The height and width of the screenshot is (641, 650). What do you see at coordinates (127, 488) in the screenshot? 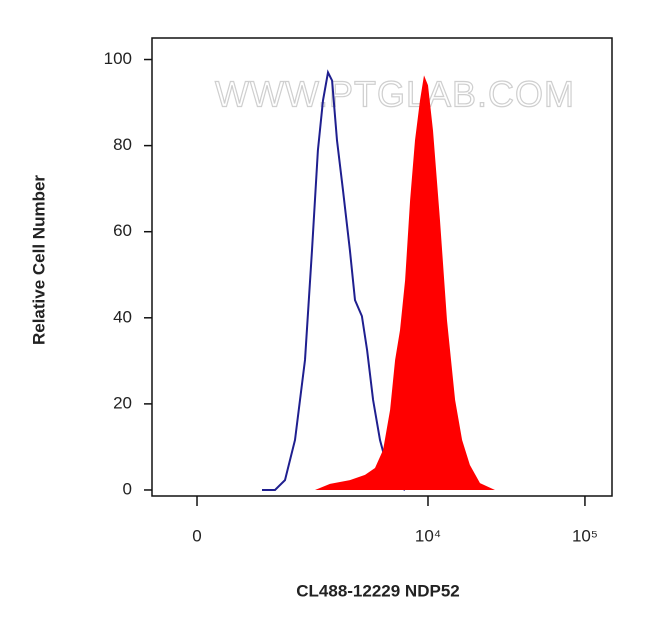
I see `y-tick-label: 0` at bounding box center [127, 488].